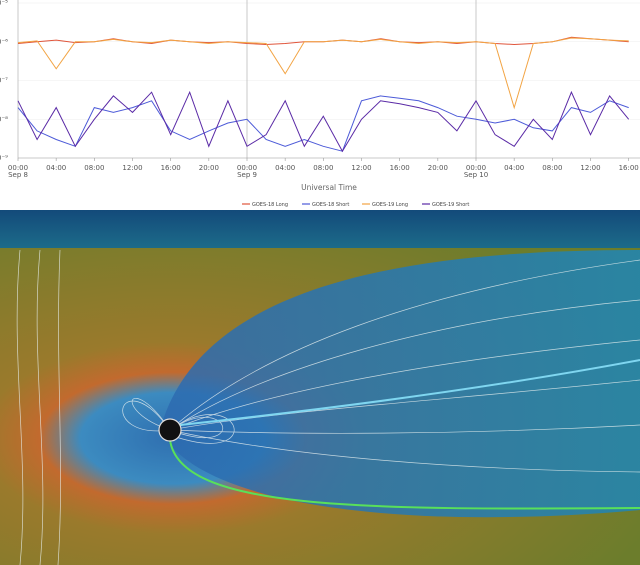  Describe the element at coordinates (409, 392) in the screenshot. I see `tail-line` at that location.